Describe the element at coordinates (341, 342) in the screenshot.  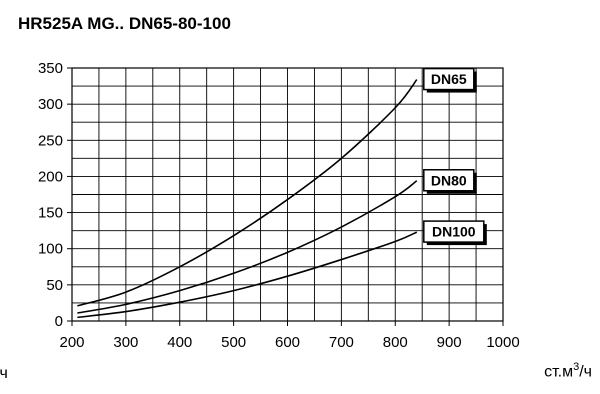
I see `x-tick-label: 700` at that location.